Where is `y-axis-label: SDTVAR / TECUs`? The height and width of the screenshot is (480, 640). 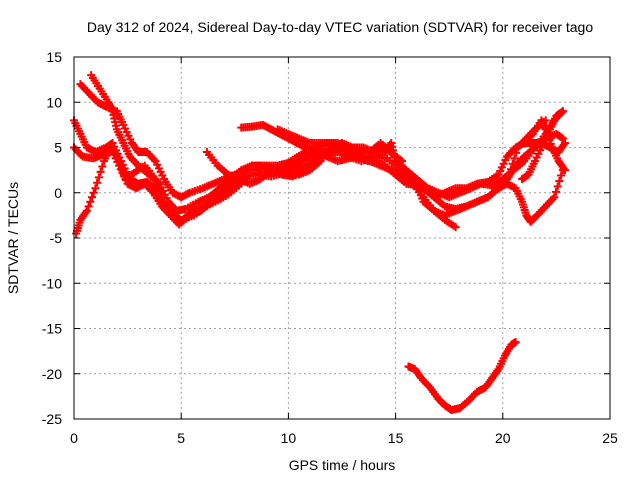 y-axis-label: SDTVAR / TECUs is located at coordinates (13, 238).